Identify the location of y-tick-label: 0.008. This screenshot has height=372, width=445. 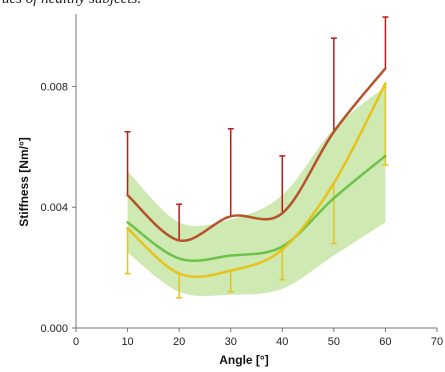
(54, 87).